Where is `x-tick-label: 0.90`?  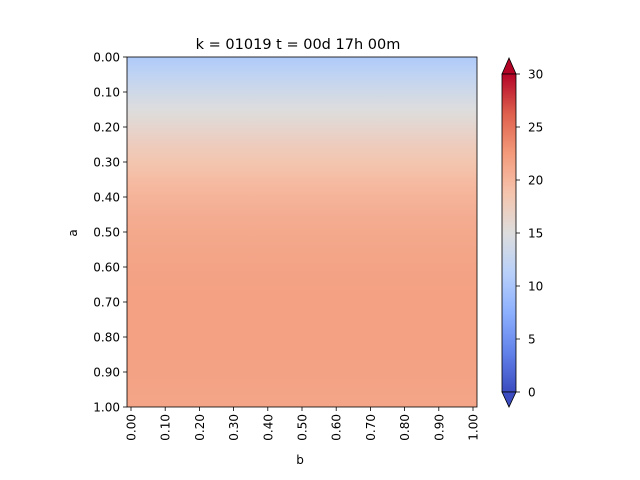
x-tick-label: 0.90 is located at coordinates (439, 427).